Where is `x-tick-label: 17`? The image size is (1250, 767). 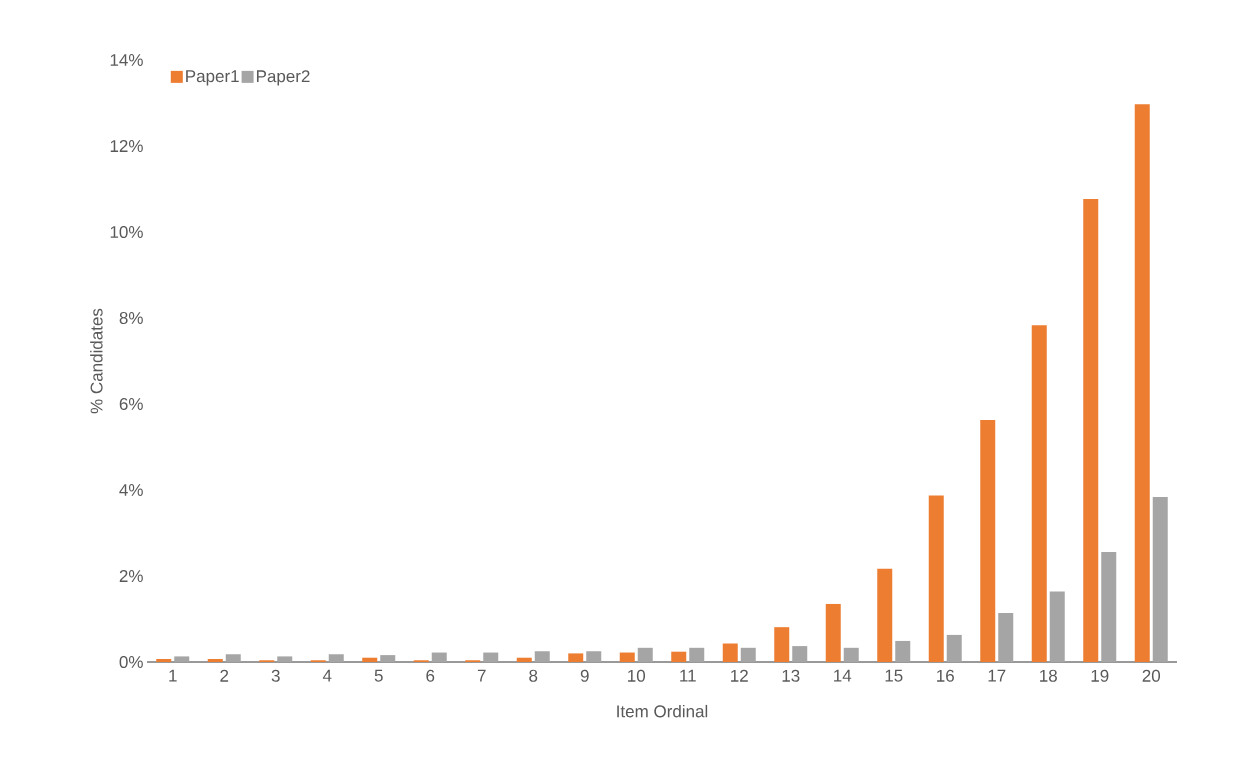
x-tick-label: 17 is located at coordinates (997, 675).